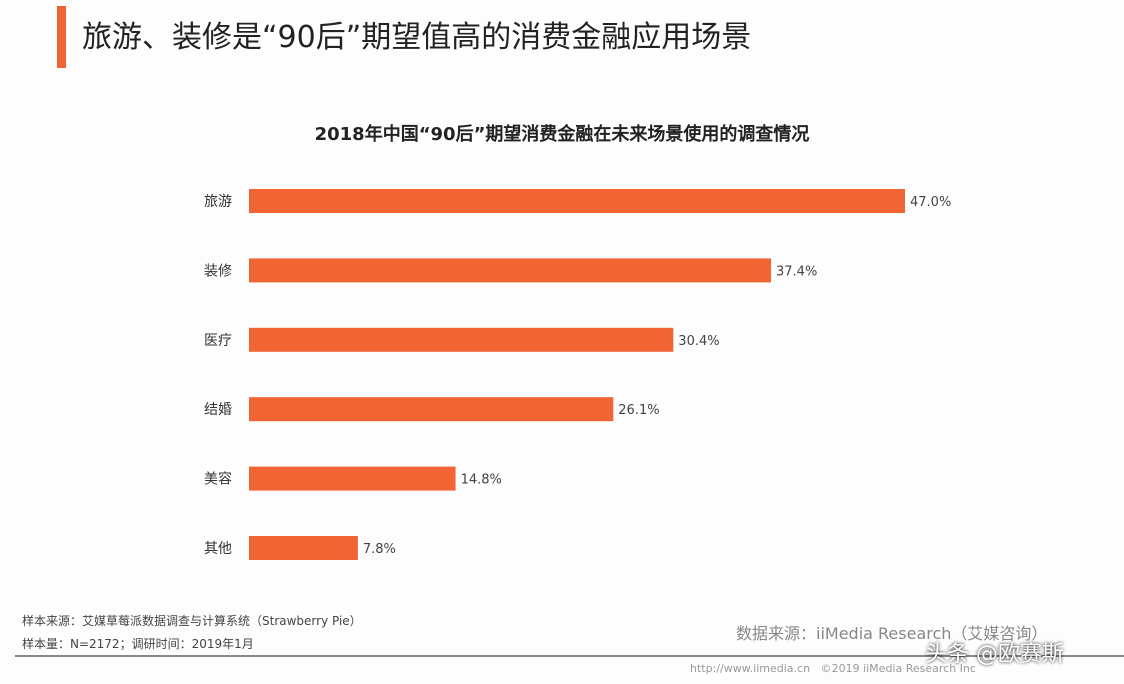 The height and width of the screenshot is (684, 1124). Describe the element at coordinates (930, 202) in the screenshot. I see `data-label: 47.0%` at that location.